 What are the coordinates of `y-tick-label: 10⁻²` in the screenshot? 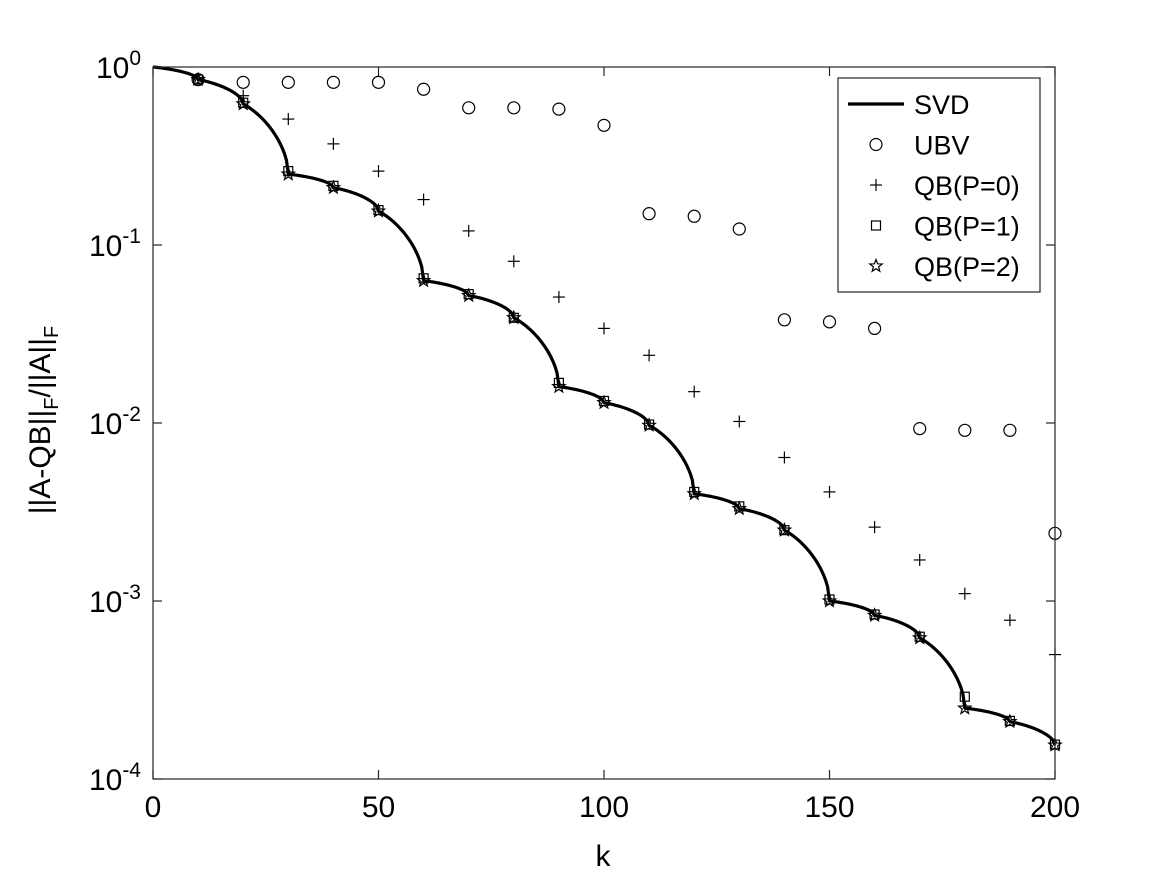 It's located at (115, 422).